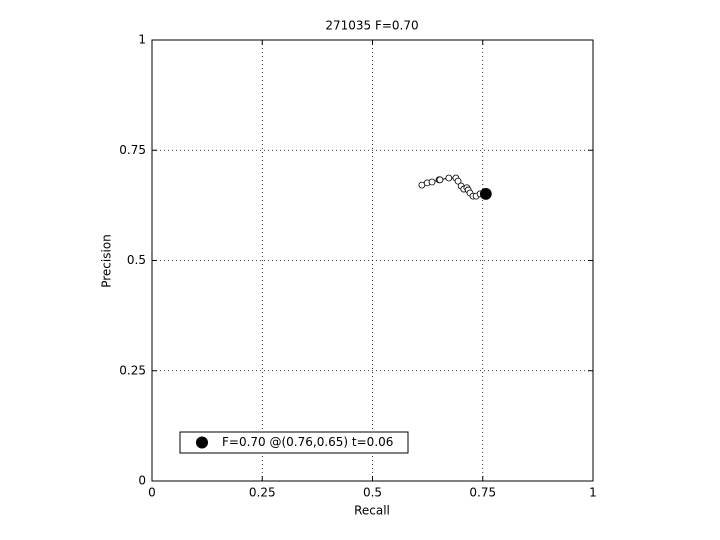  I want to click on x-tick-label: 0.75, so click(482, 493).